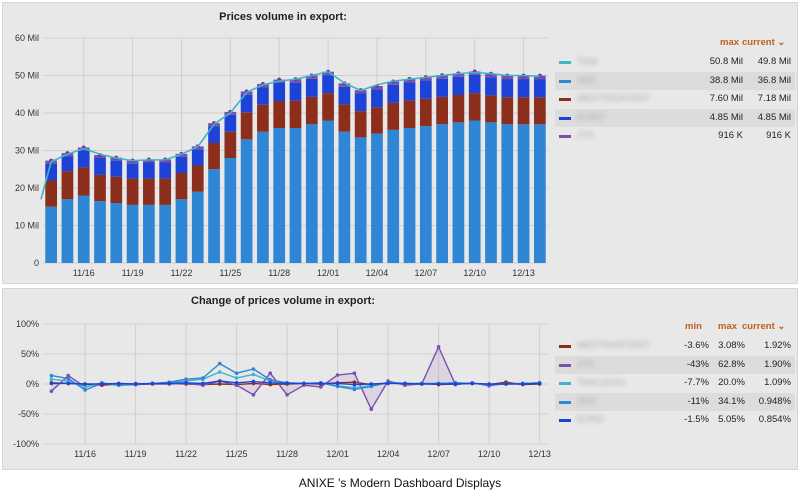 Image resolution: width=800 pixels, height=500 pixels. Describe the element at coordinates (675, 62) in the screenshot. I see `legend-row: Total 50.8 Mil 49.8 Mil` at that location.